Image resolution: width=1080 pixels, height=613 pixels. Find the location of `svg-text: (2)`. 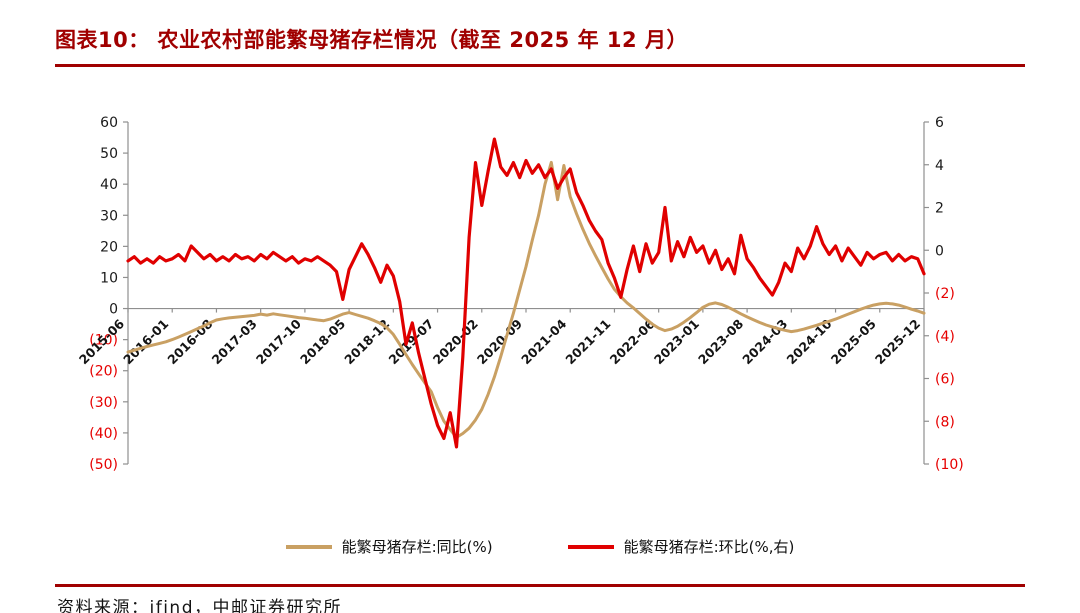

svg-text: (2) is located at coordinates (945, 294).